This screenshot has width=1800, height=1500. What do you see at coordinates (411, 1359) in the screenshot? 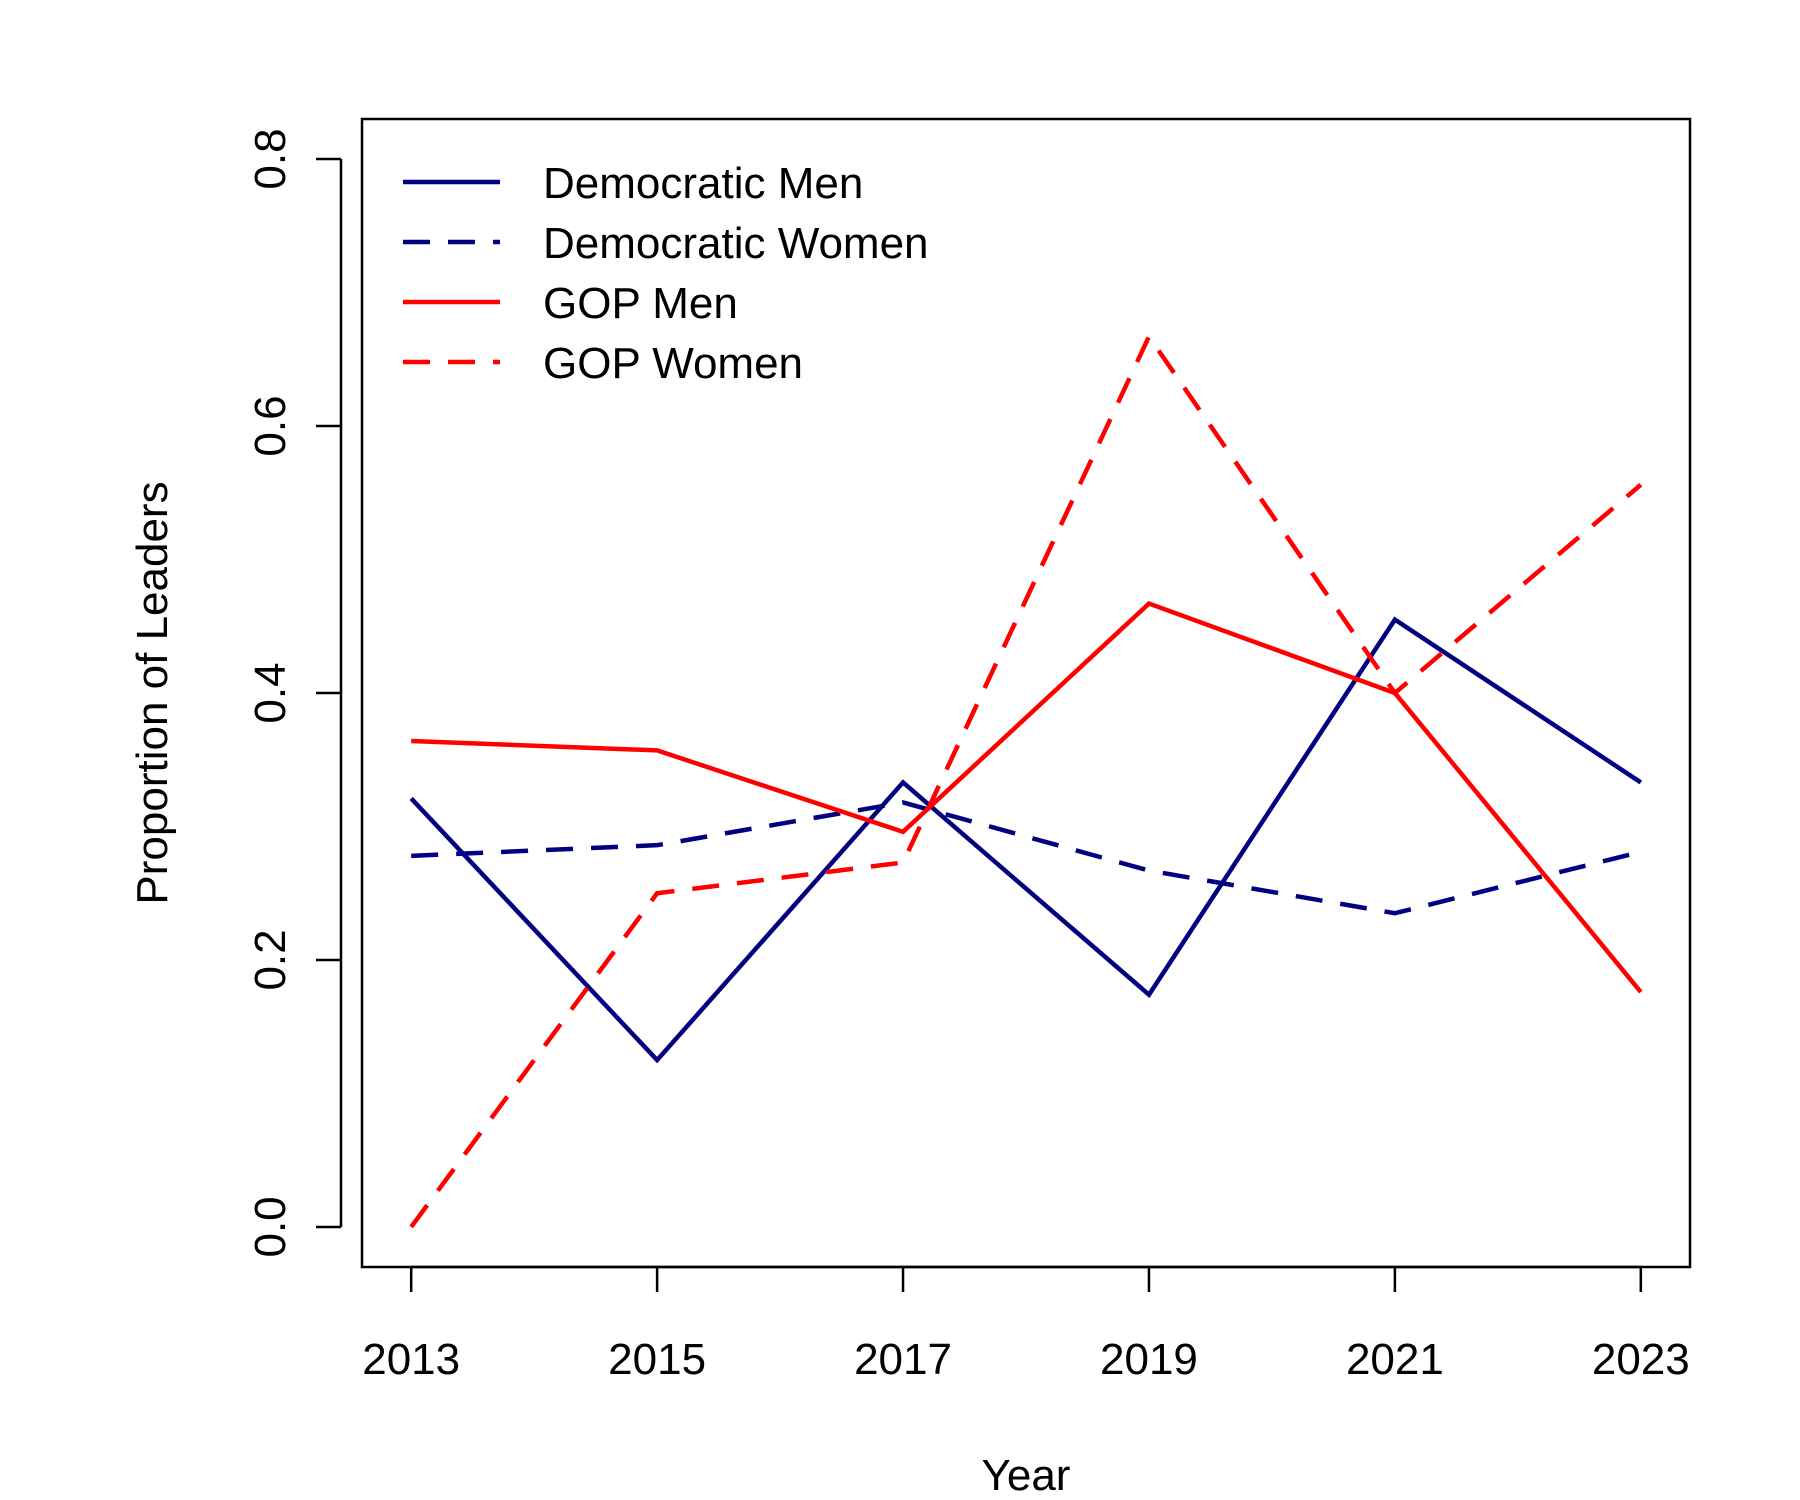
I see `x-tick-label: 2013` at bounding box center [411, 1359].